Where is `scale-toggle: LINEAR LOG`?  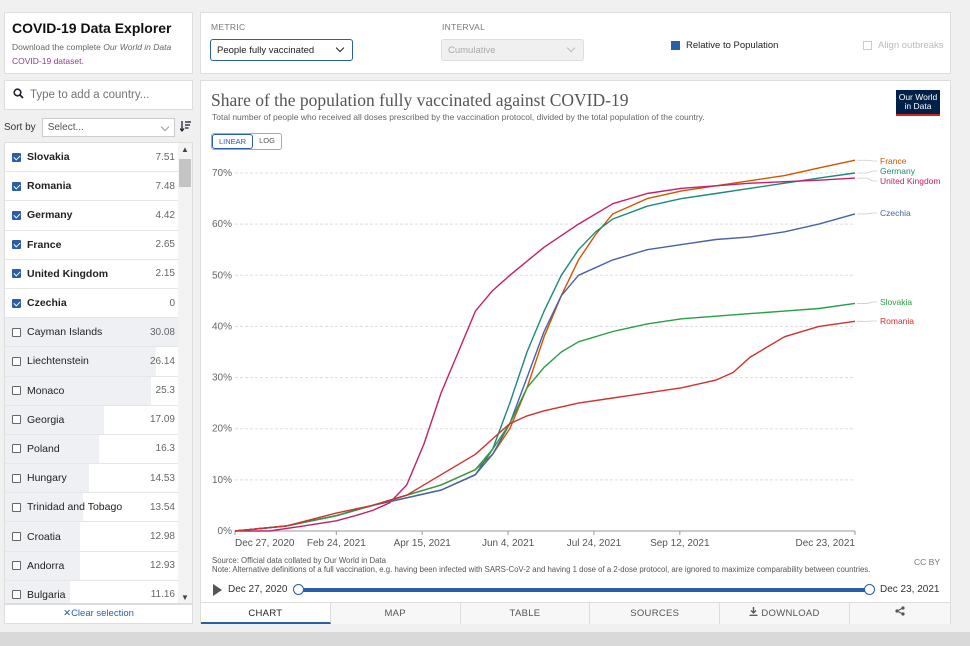 scale-toggle: LINEAR LOG is located at coordinates (246, 141).